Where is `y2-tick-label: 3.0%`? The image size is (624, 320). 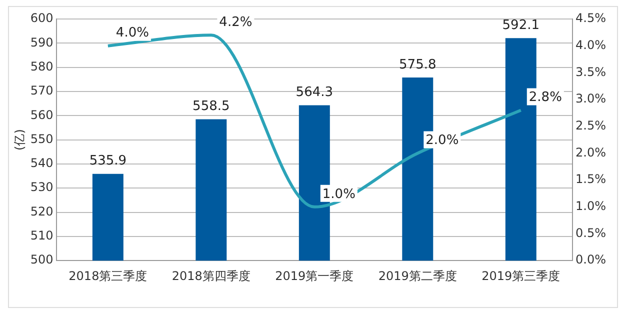 y2-tick-label: 3.0% is located at coordinates (591, 99).